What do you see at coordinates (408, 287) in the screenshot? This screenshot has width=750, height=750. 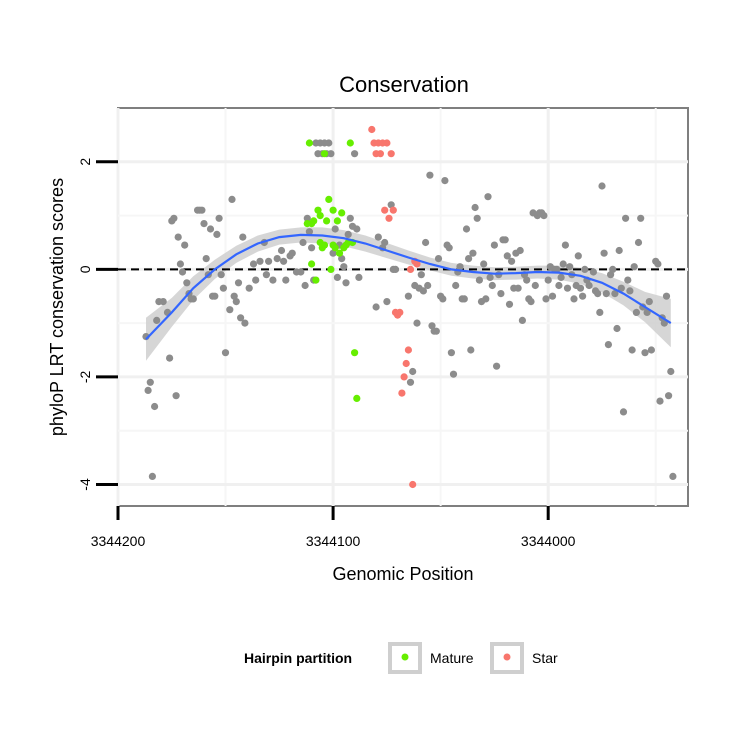 I see `smooth-trend` at bounding box center [408, 287].